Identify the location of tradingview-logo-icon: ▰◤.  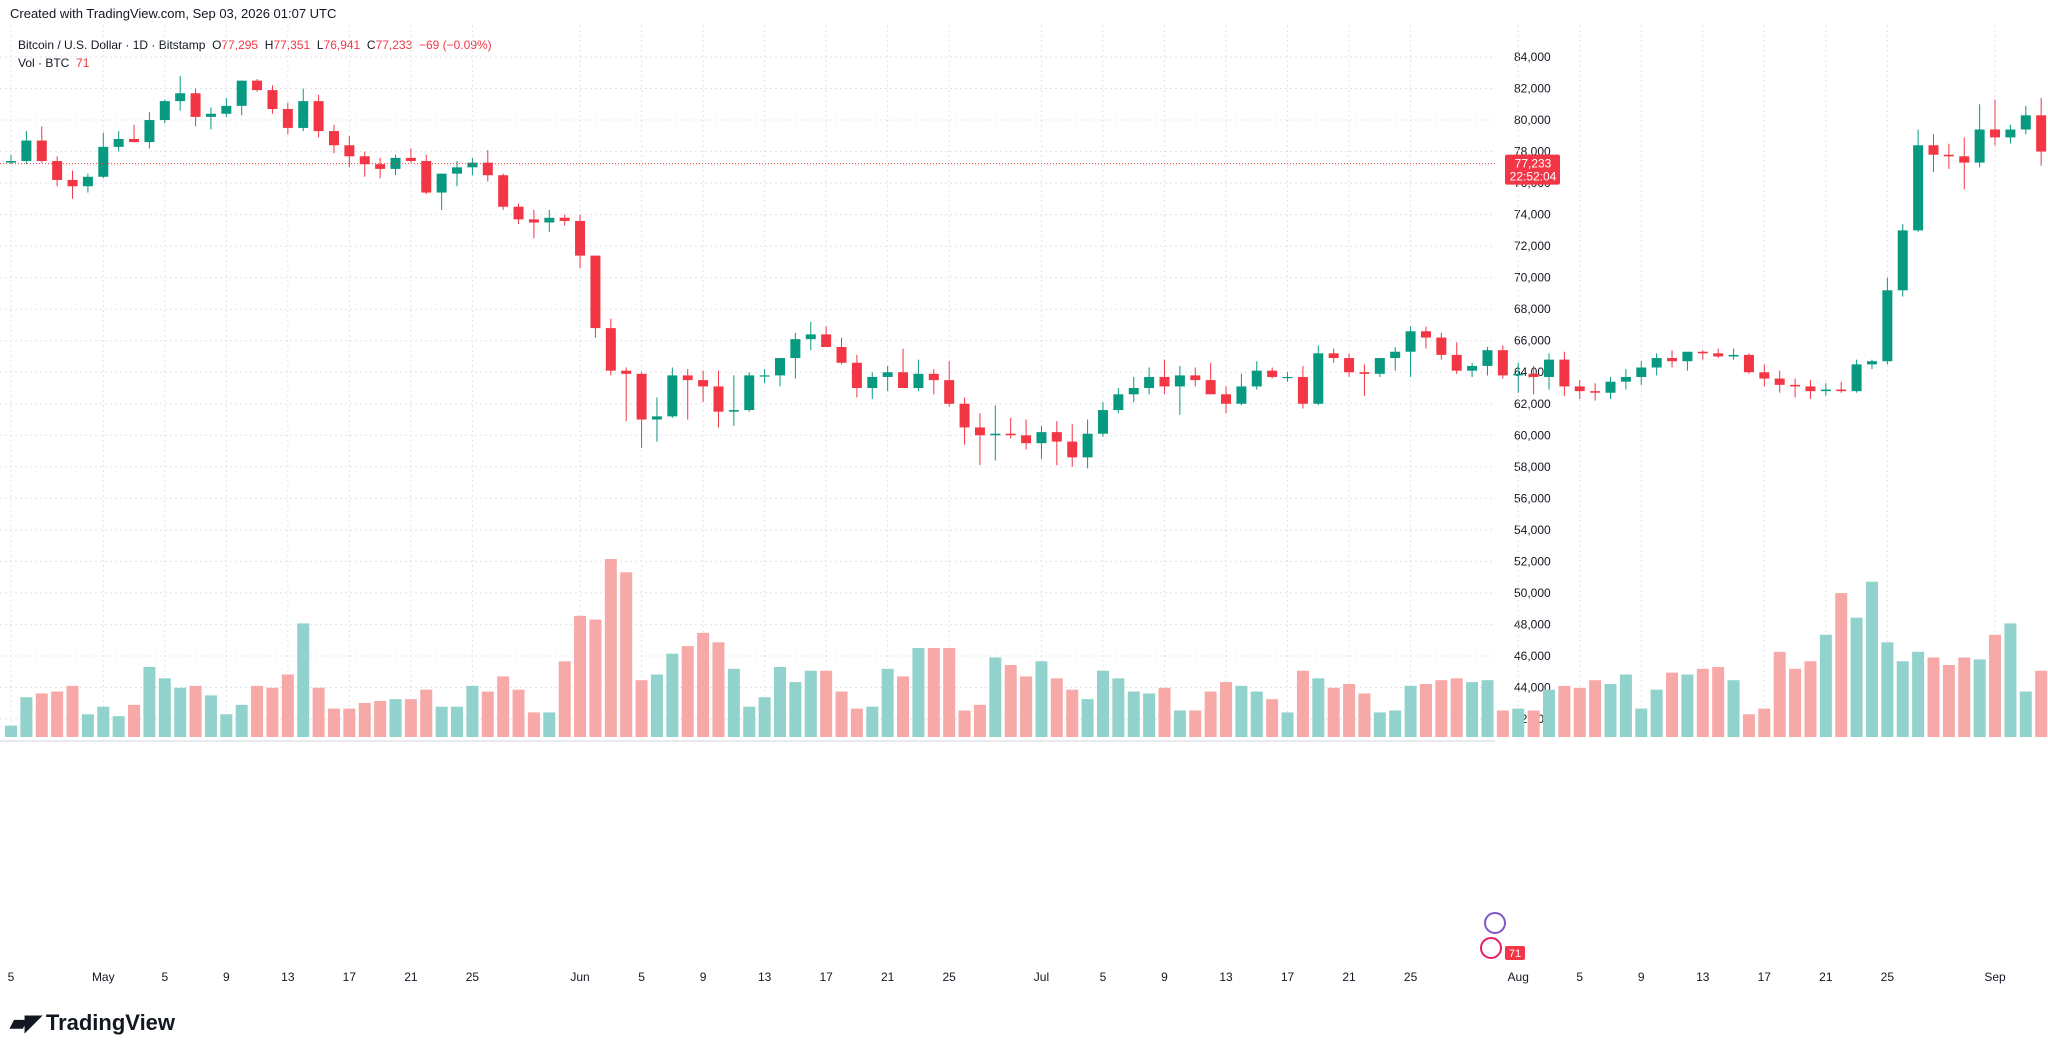
(26, 1022).